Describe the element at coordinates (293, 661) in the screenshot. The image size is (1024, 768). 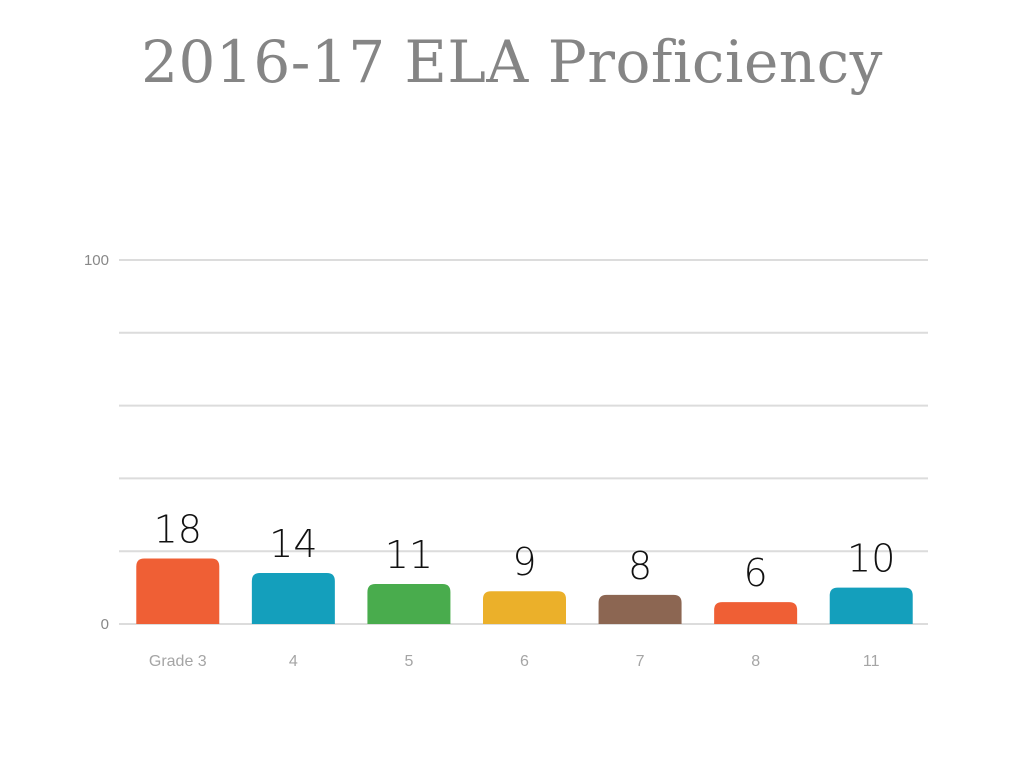
I see `x-tick-label: 4` at that location.